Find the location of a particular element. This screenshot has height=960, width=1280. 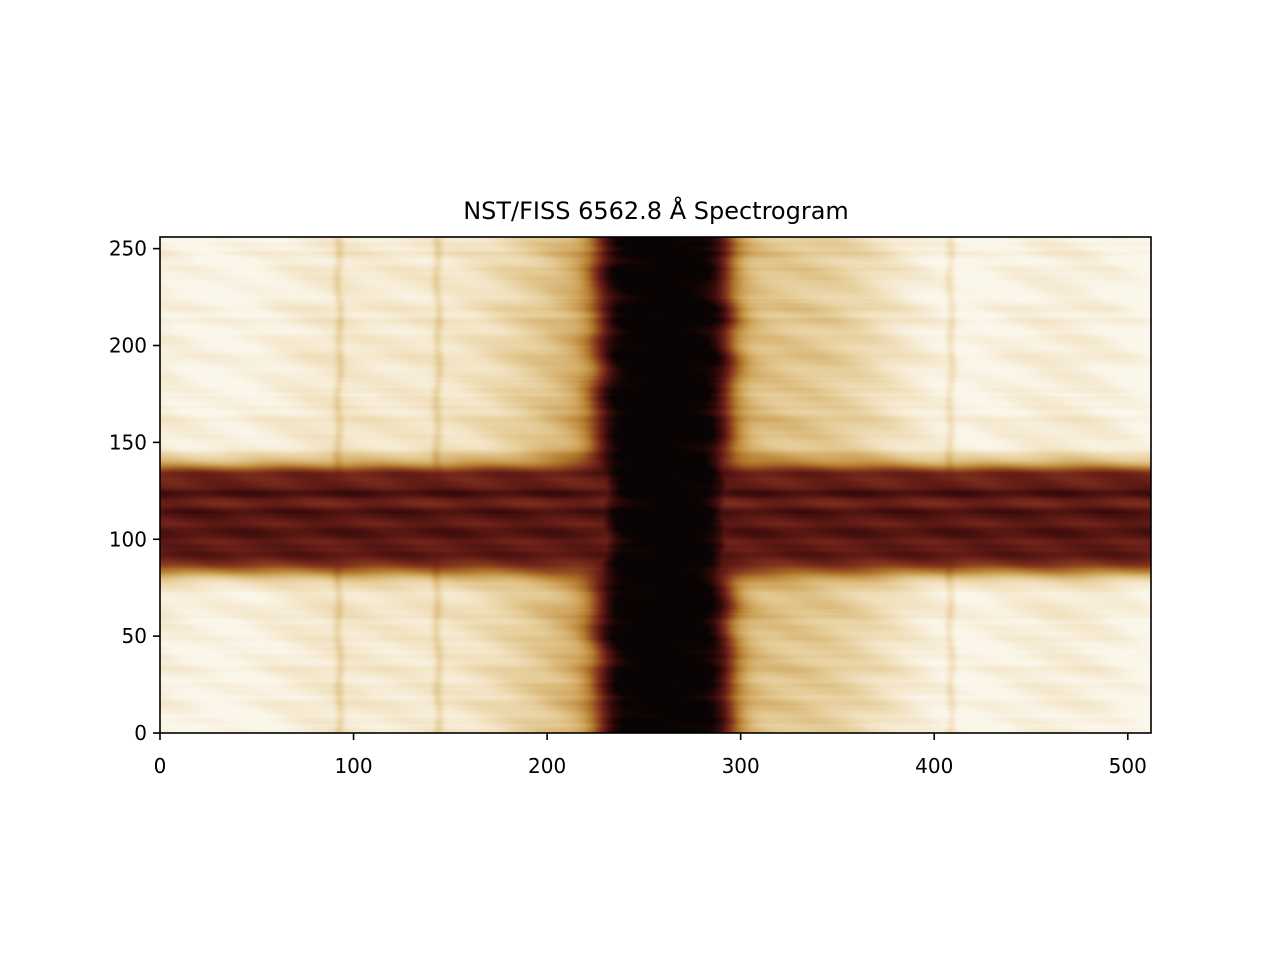

x-tick-label: 400 is located at coordinates (934, 766).